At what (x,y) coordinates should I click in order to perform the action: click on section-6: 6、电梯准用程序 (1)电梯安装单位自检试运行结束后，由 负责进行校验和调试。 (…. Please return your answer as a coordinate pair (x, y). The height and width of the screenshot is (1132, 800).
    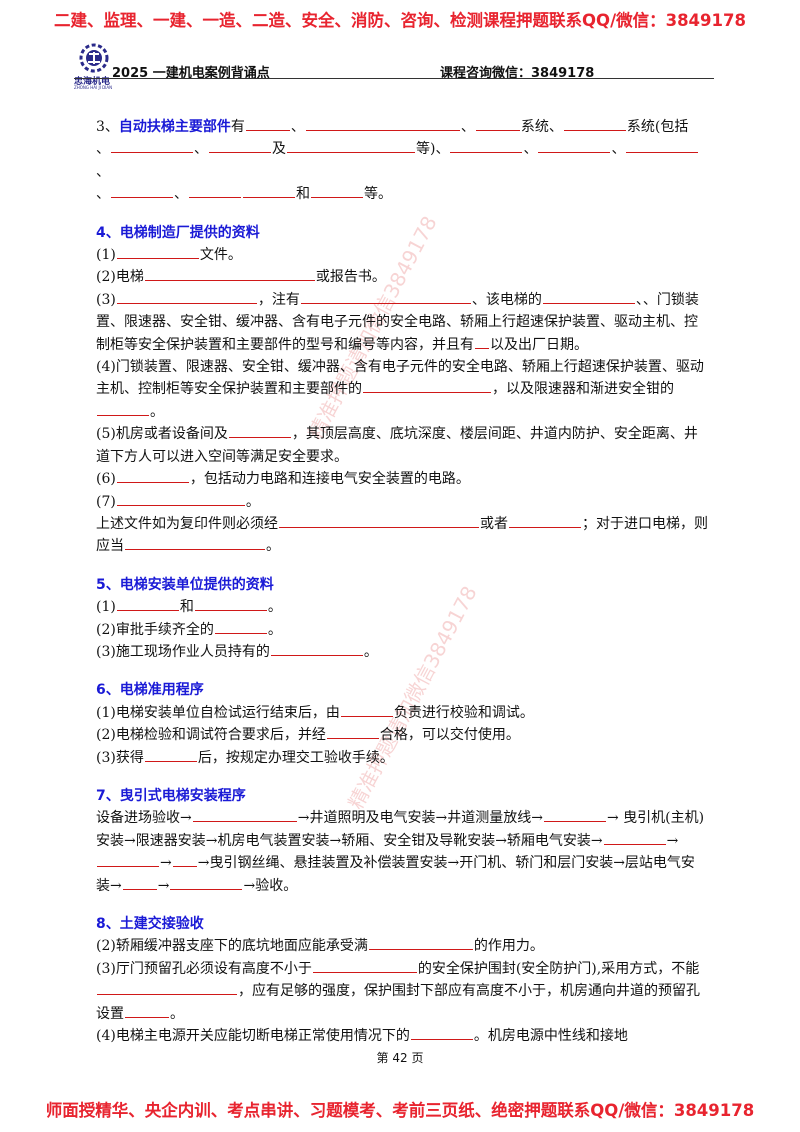
    Looking at the image, I should click on (402, 724).